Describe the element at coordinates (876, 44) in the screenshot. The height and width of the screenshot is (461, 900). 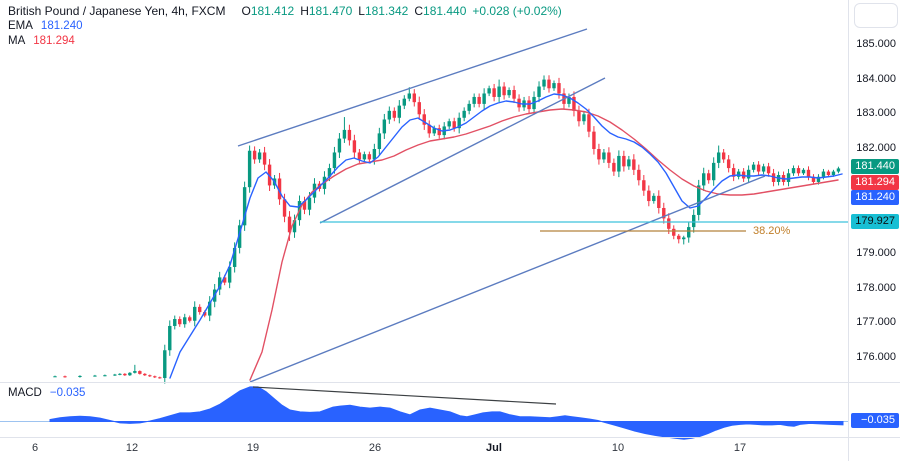
I see `price-tick-label: 185.000` at that location.